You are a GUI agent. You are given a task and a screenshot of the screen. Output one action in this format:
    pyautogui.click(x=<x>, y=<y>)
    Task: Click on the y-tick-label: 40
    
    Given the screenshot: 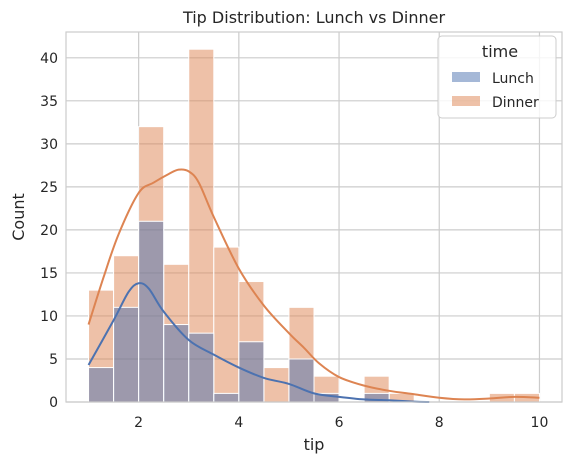 What is the action you would take?
    pyautogui.click(x=49, y=59)
    